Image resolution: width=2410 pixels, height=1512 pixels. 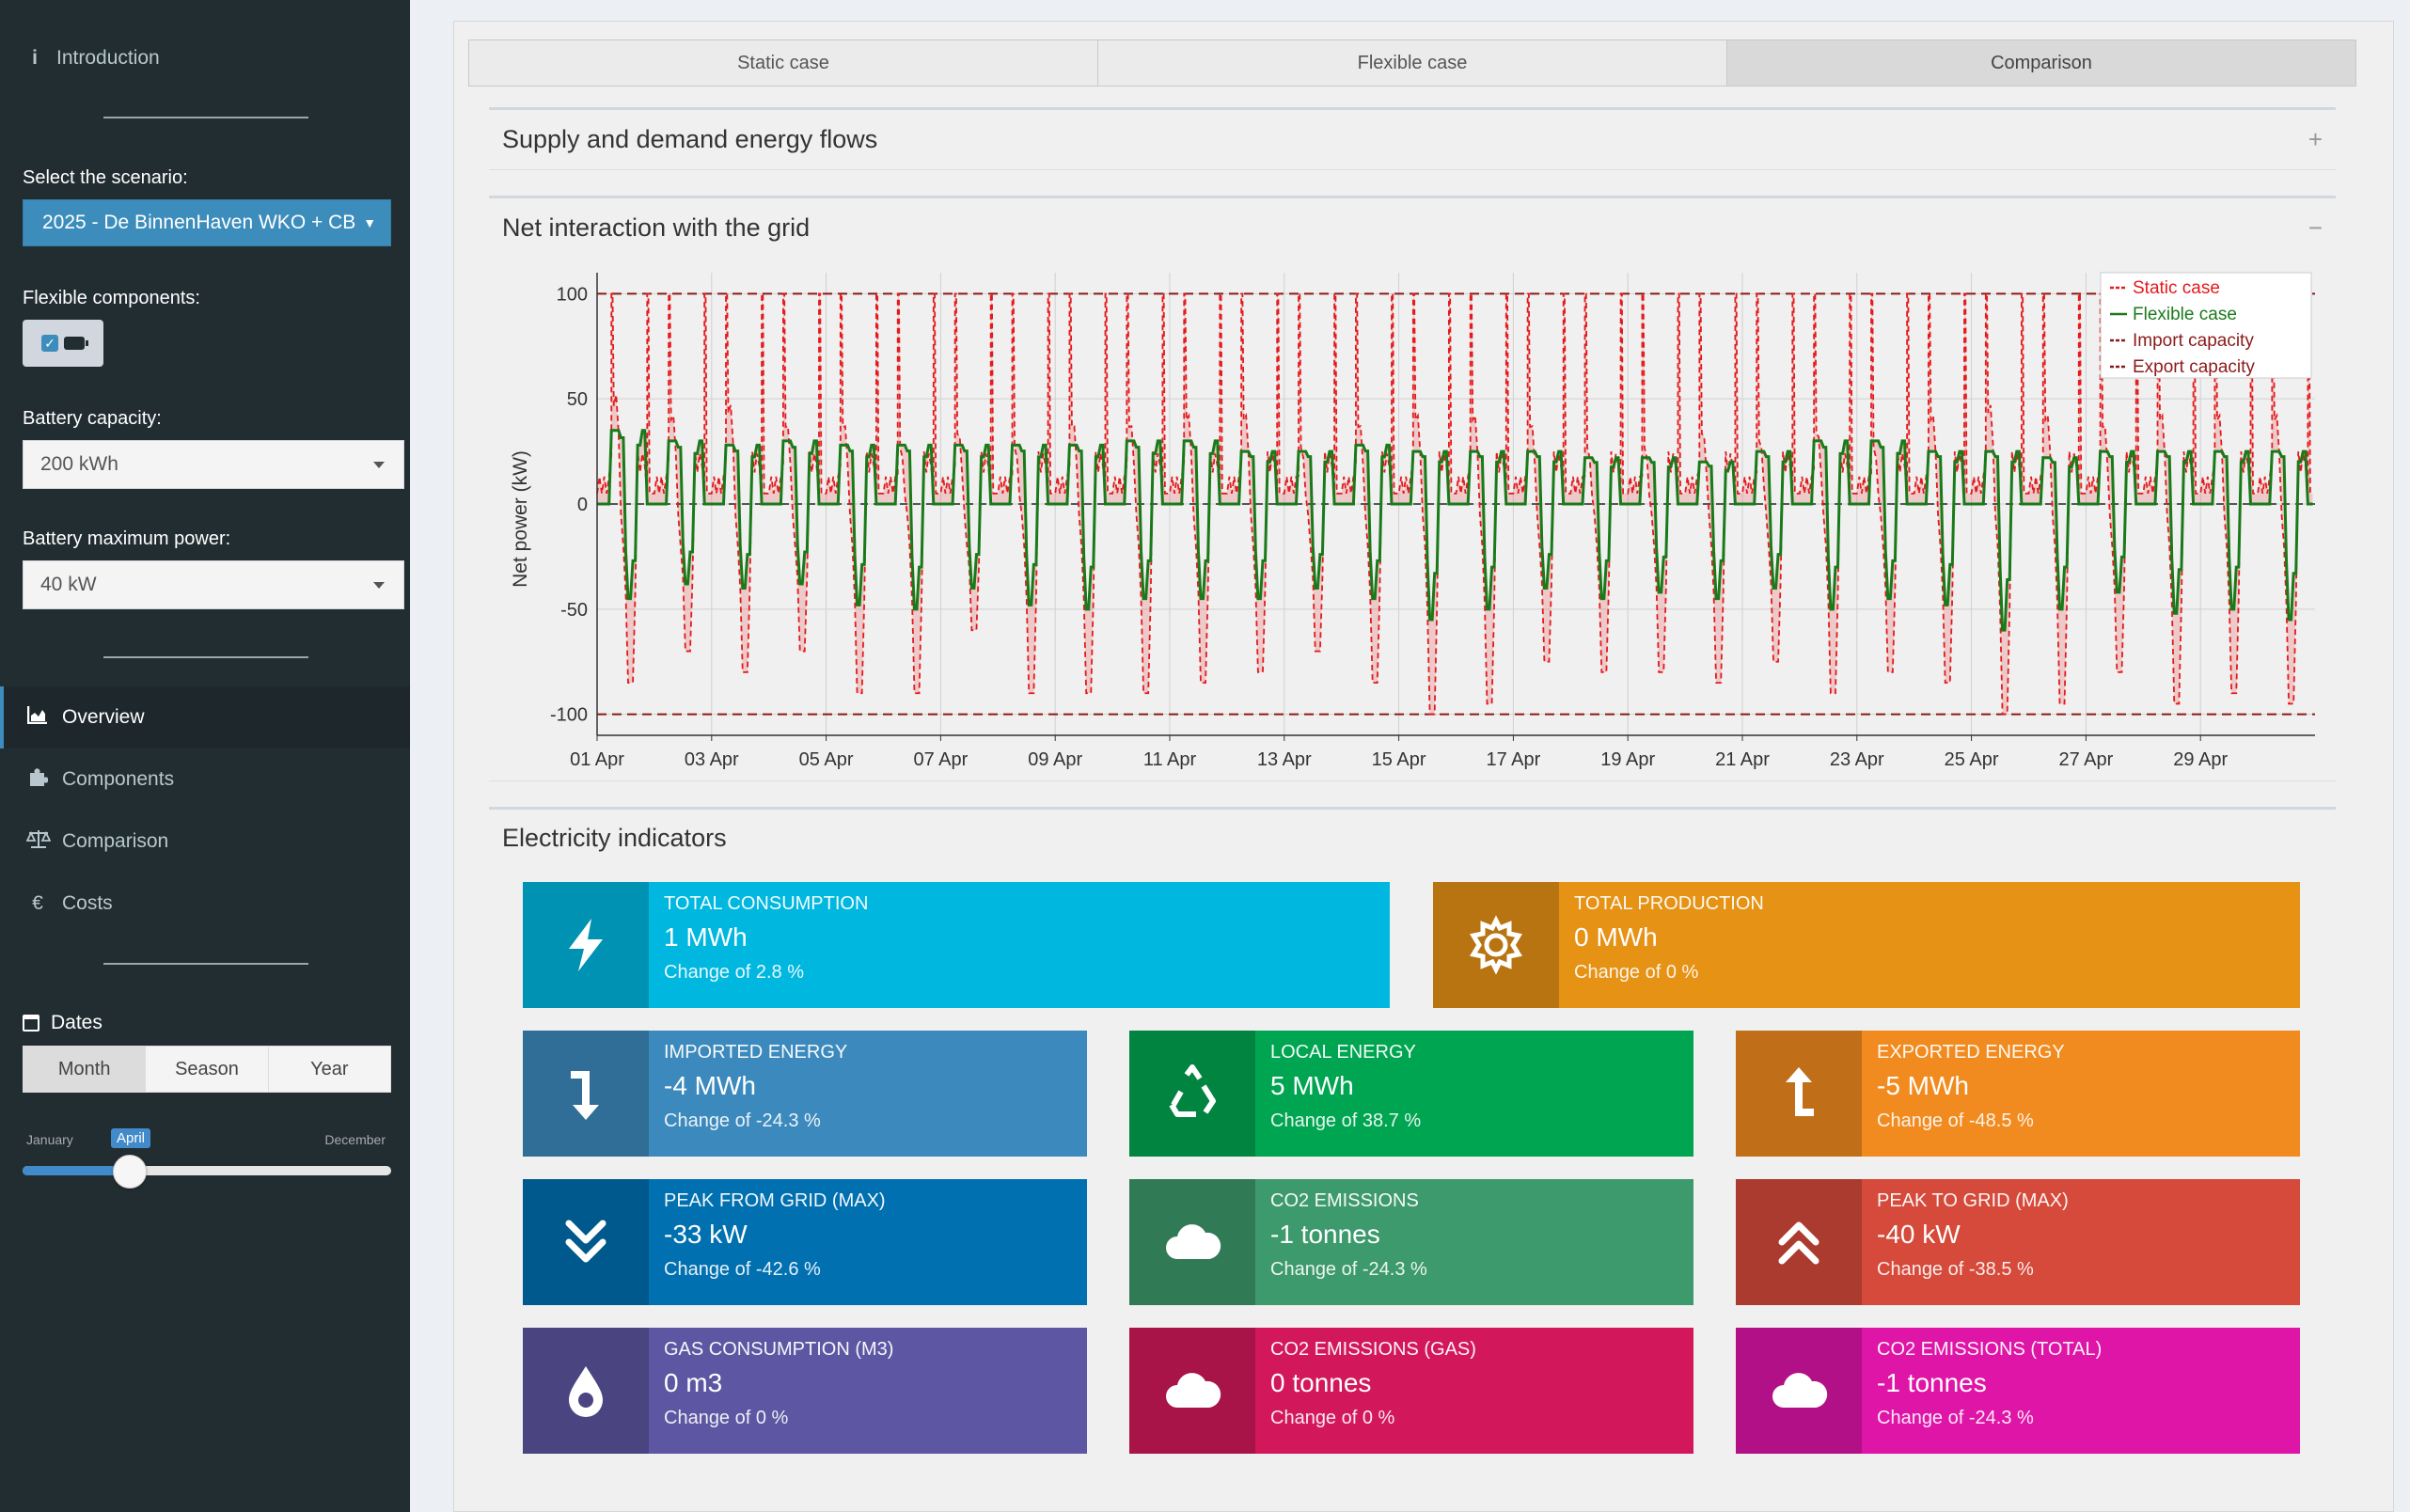 I want to click on menu-item-comparison: Comparison, so click(x=205, y=842).